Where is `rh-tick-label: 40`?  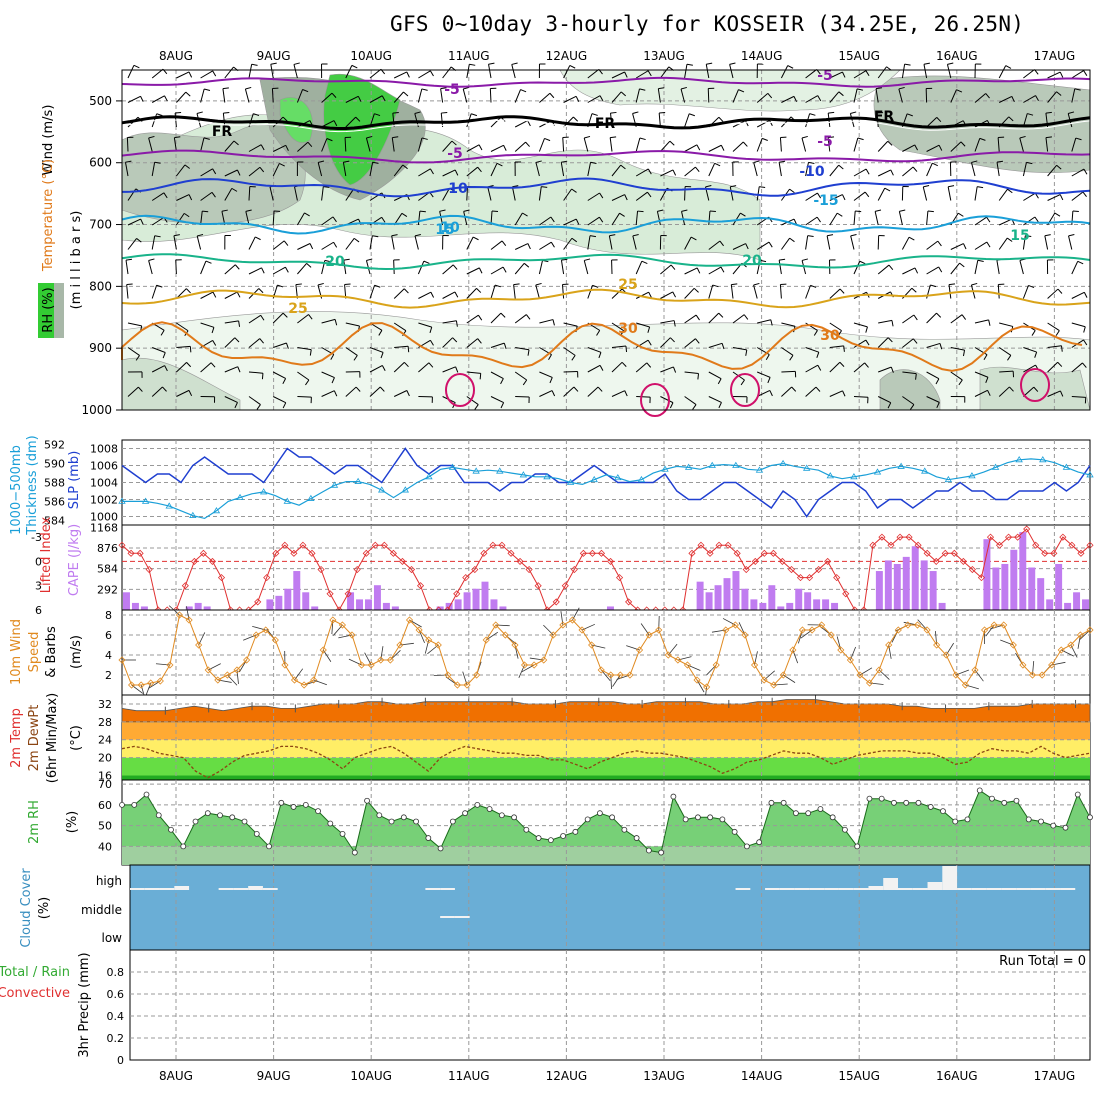
rh-tick-label: 40 is located at coordinates (105, 846).